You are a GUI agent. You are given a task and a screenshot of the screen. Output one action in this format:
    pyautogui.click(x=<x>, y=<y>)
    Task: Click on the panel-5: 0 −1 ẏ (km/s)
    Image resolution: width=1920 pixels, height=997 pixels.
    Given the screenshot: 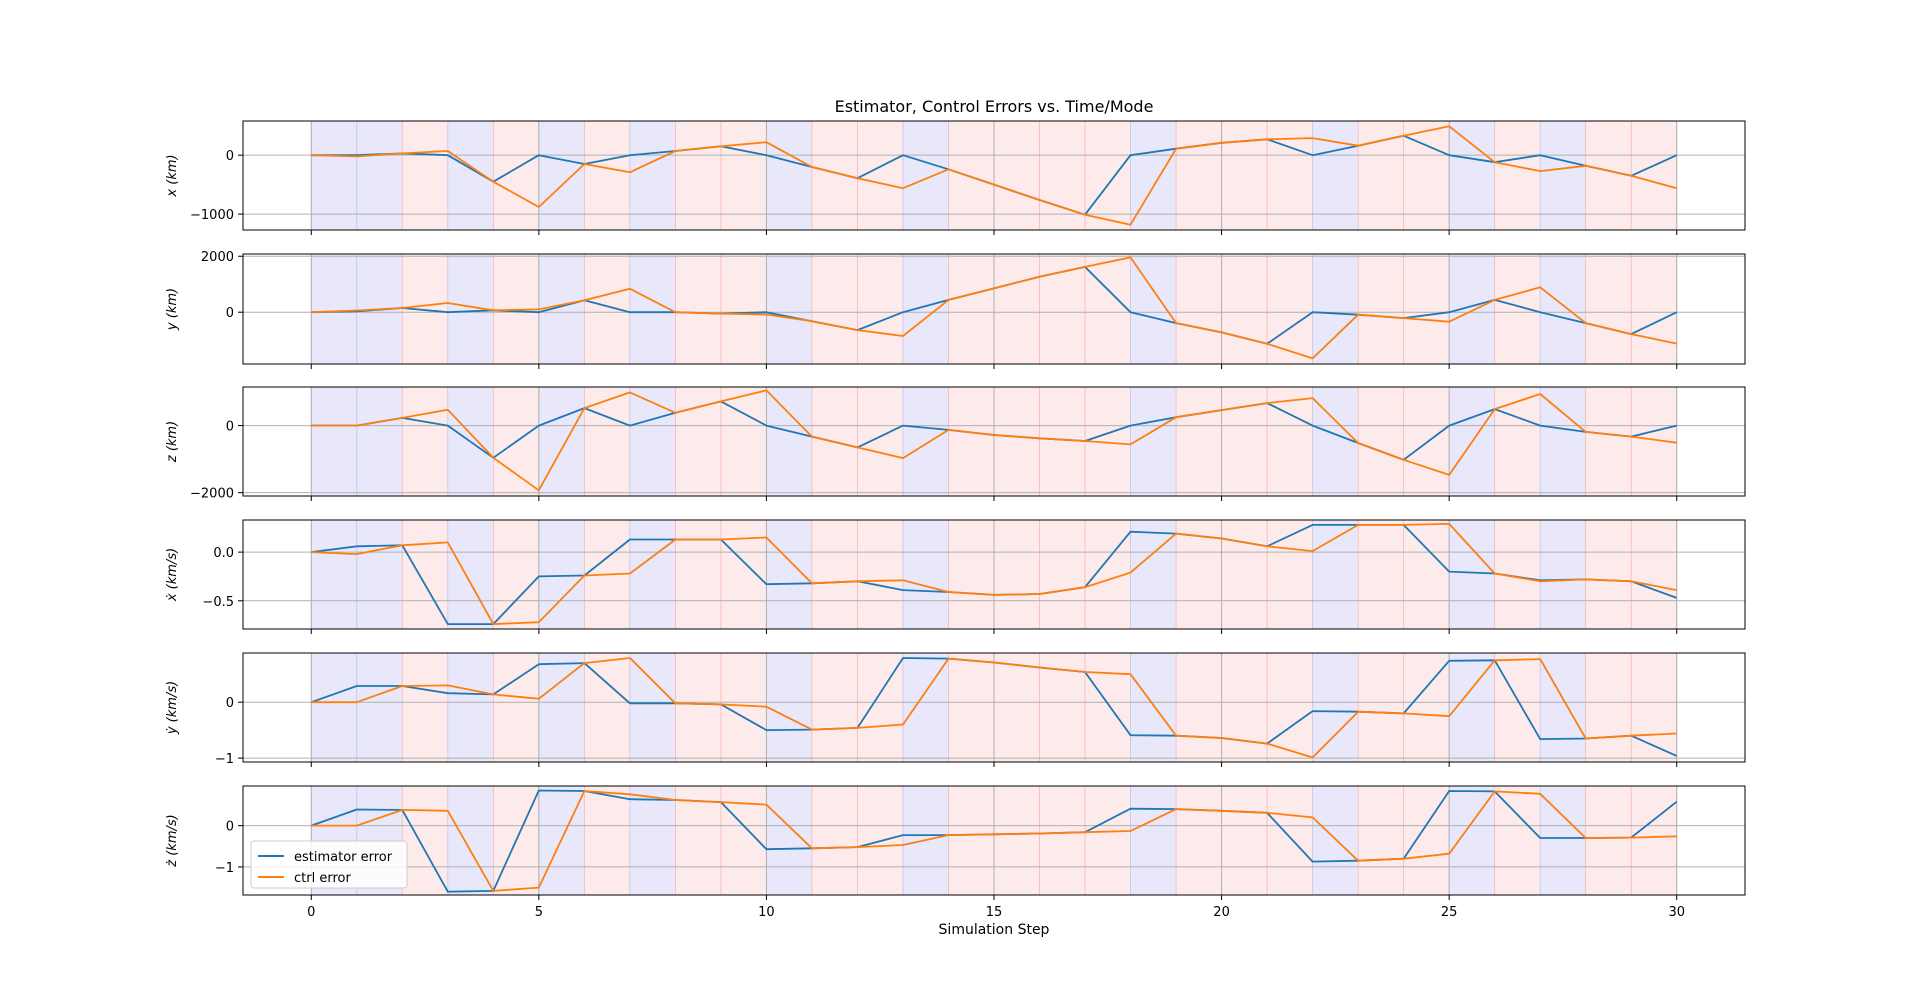 What is the action you would take?
    pyautogui.click(x=955, y=709)
    